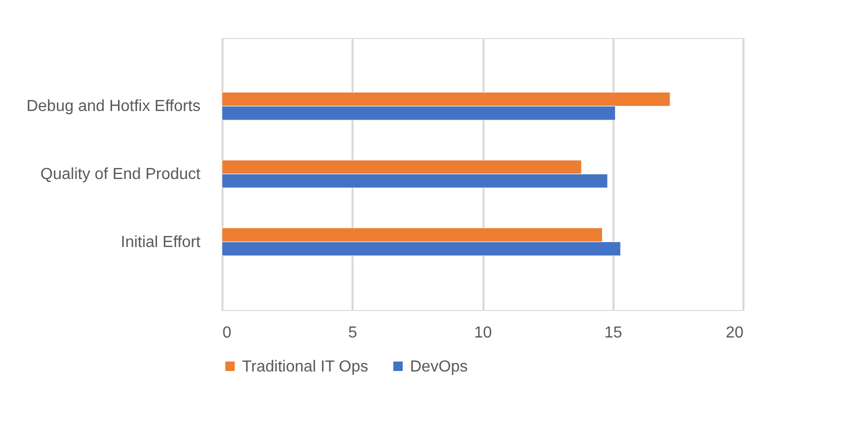 Image resolution: width=842 pixels, height=427 pixels. What do you see at coordinates (161, 242) in the screenshot?
I see `y-tick-label: Initial Effort` at bounding box center [161, 242].